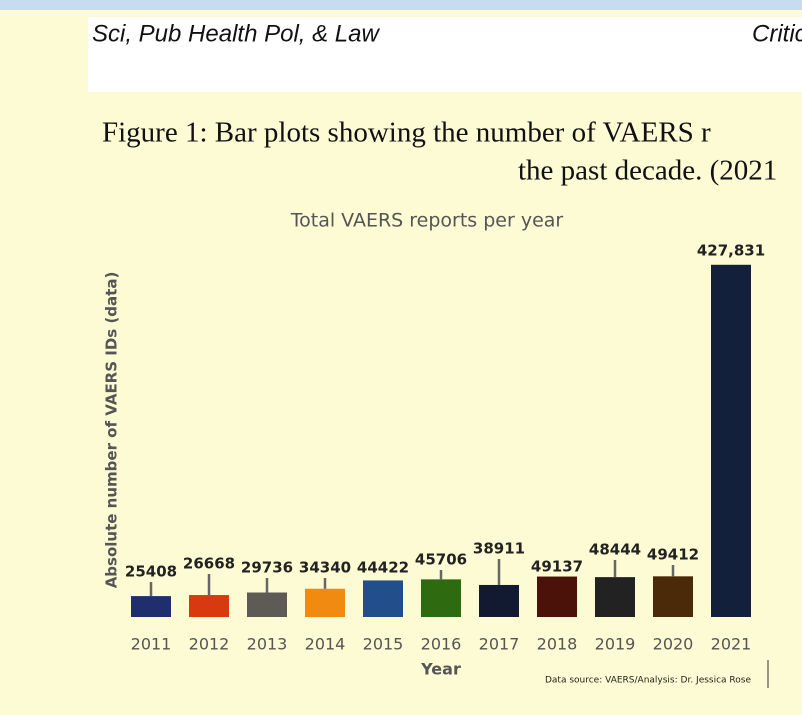  What do you see at coordinates (441, 644) in the screenshot?
I see `x-tick-label: 2016` at bounding box center [441, 644].